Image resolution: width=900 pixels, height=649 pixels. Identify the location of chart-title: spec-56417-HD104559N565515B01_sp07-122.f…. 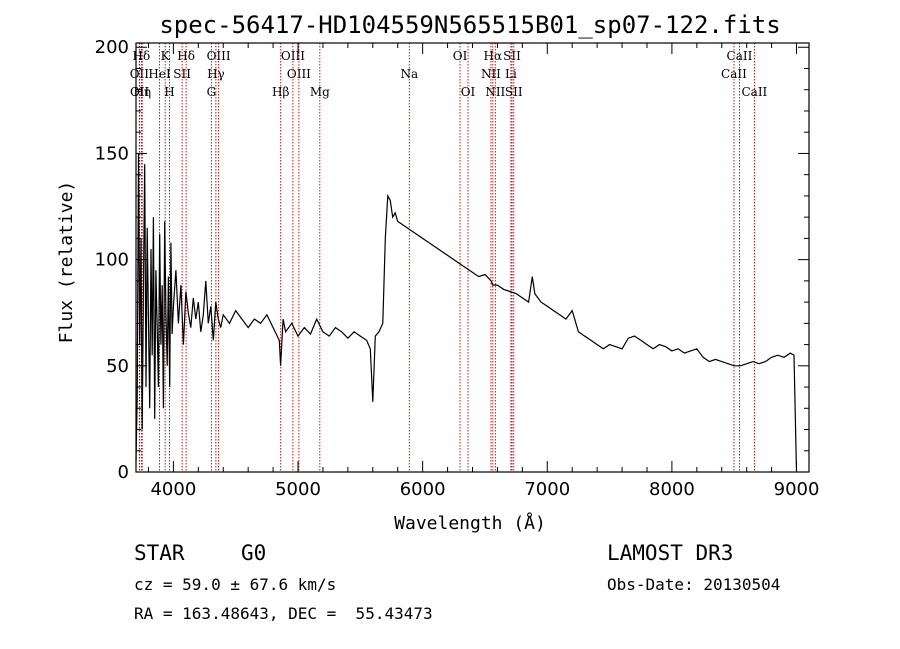
(469, 25).